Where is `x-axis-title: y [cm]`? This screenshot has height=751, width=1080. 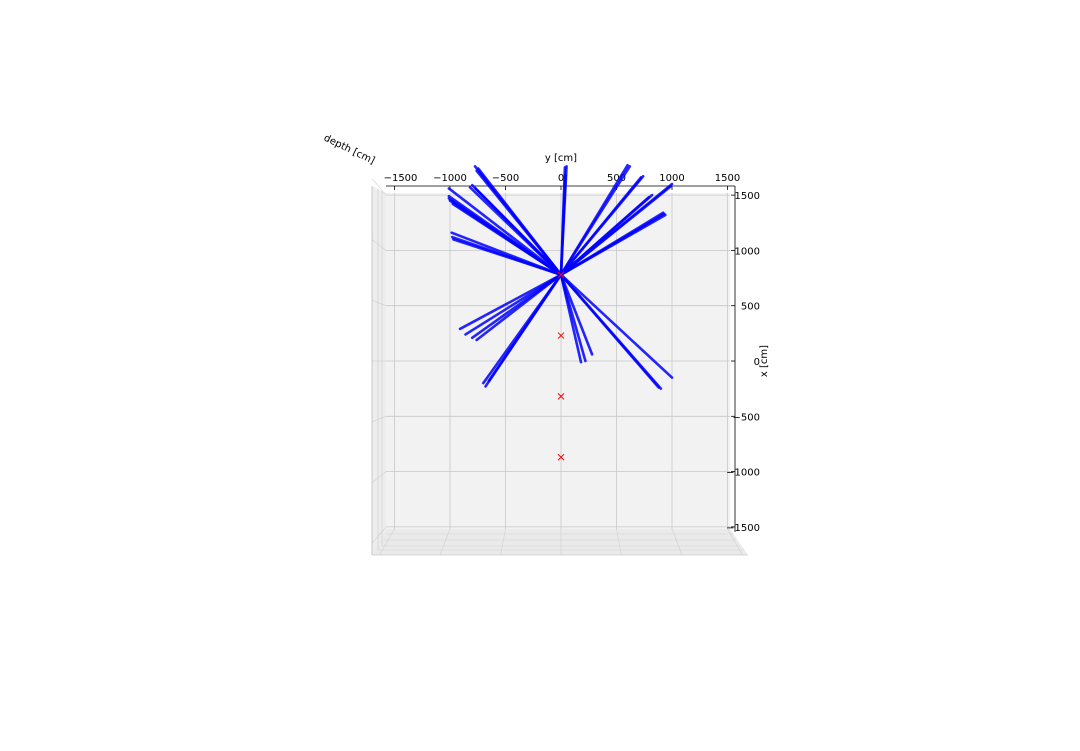 x-axis-title: y [cm] is located at coordinates (561, 158).